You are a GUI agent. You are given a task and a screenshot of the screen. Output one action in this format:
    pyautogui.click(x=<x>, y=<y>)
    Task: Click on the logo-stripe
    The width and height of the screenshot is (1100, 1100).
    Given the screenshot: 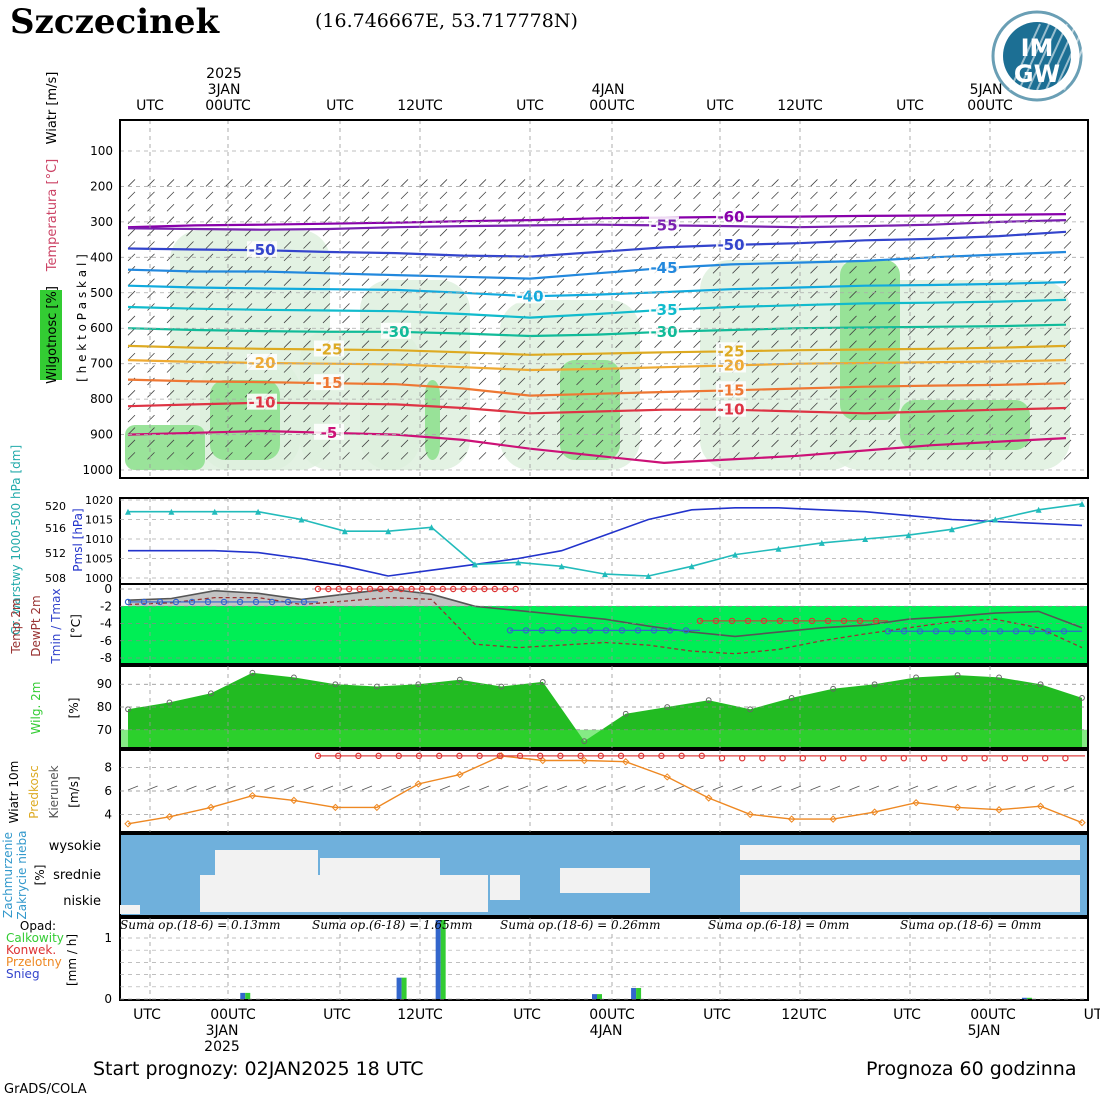 What is the action you would take?
    pyautogui.click(x=1061, y=57)
    